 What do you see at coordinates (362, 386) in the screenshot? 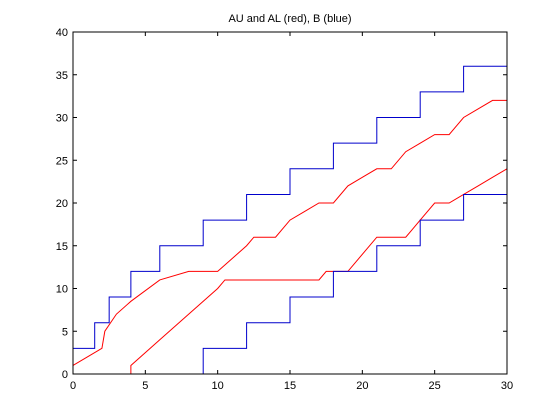
I see `x-tick-label: 20` at bounding box center [362, 386].